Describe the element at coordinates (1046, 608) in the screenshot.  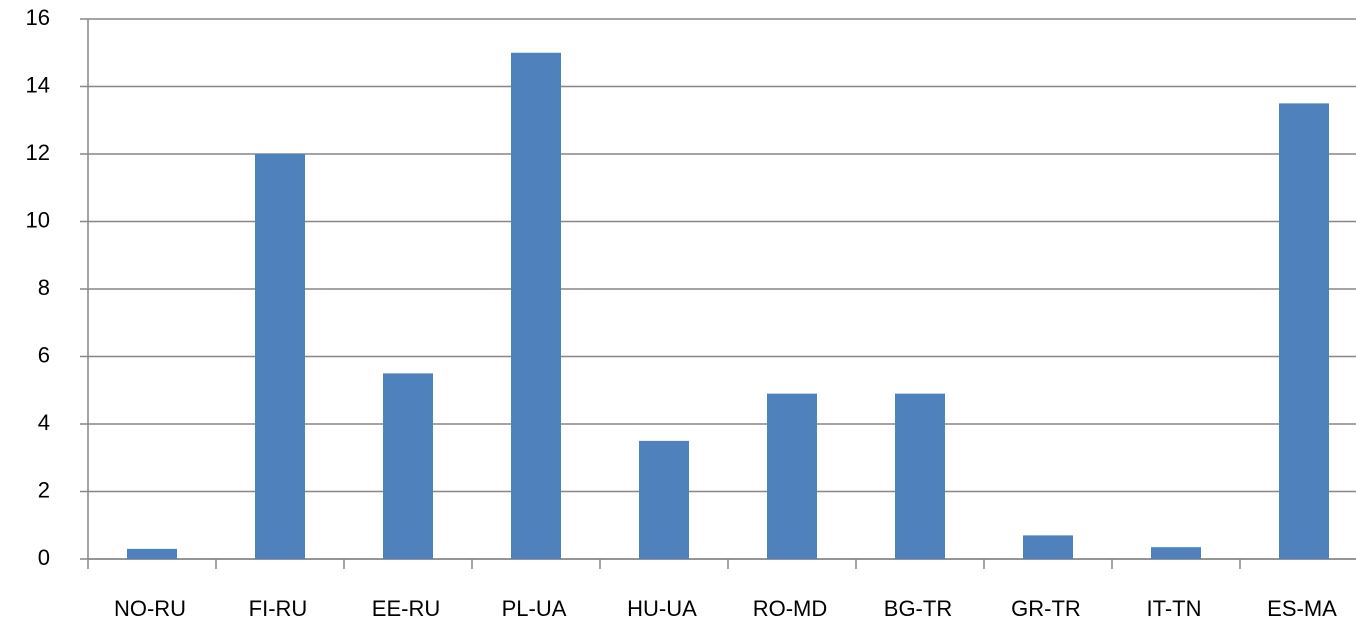
I see `x-tick-label: GR-TR` at that location.